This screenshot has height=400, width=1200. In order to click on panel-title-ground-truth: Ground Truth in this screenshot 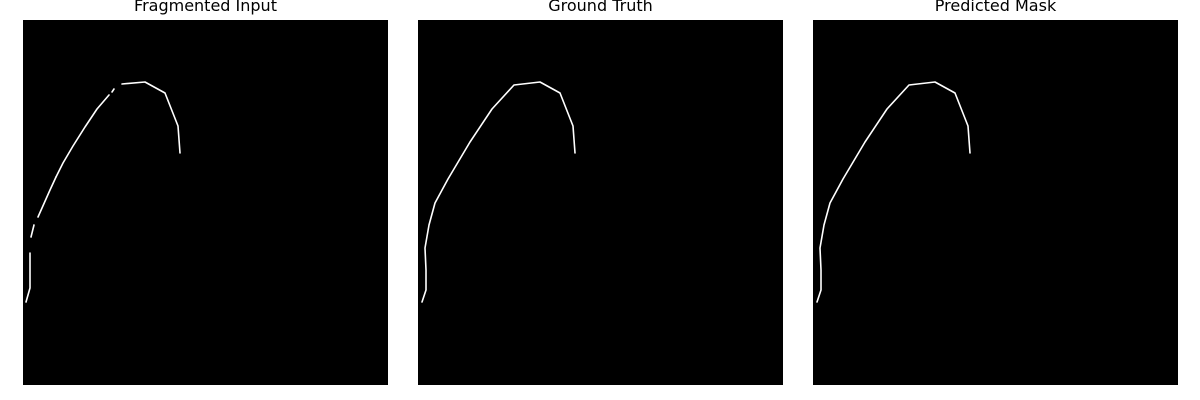, I will do `click(600, 7)`.